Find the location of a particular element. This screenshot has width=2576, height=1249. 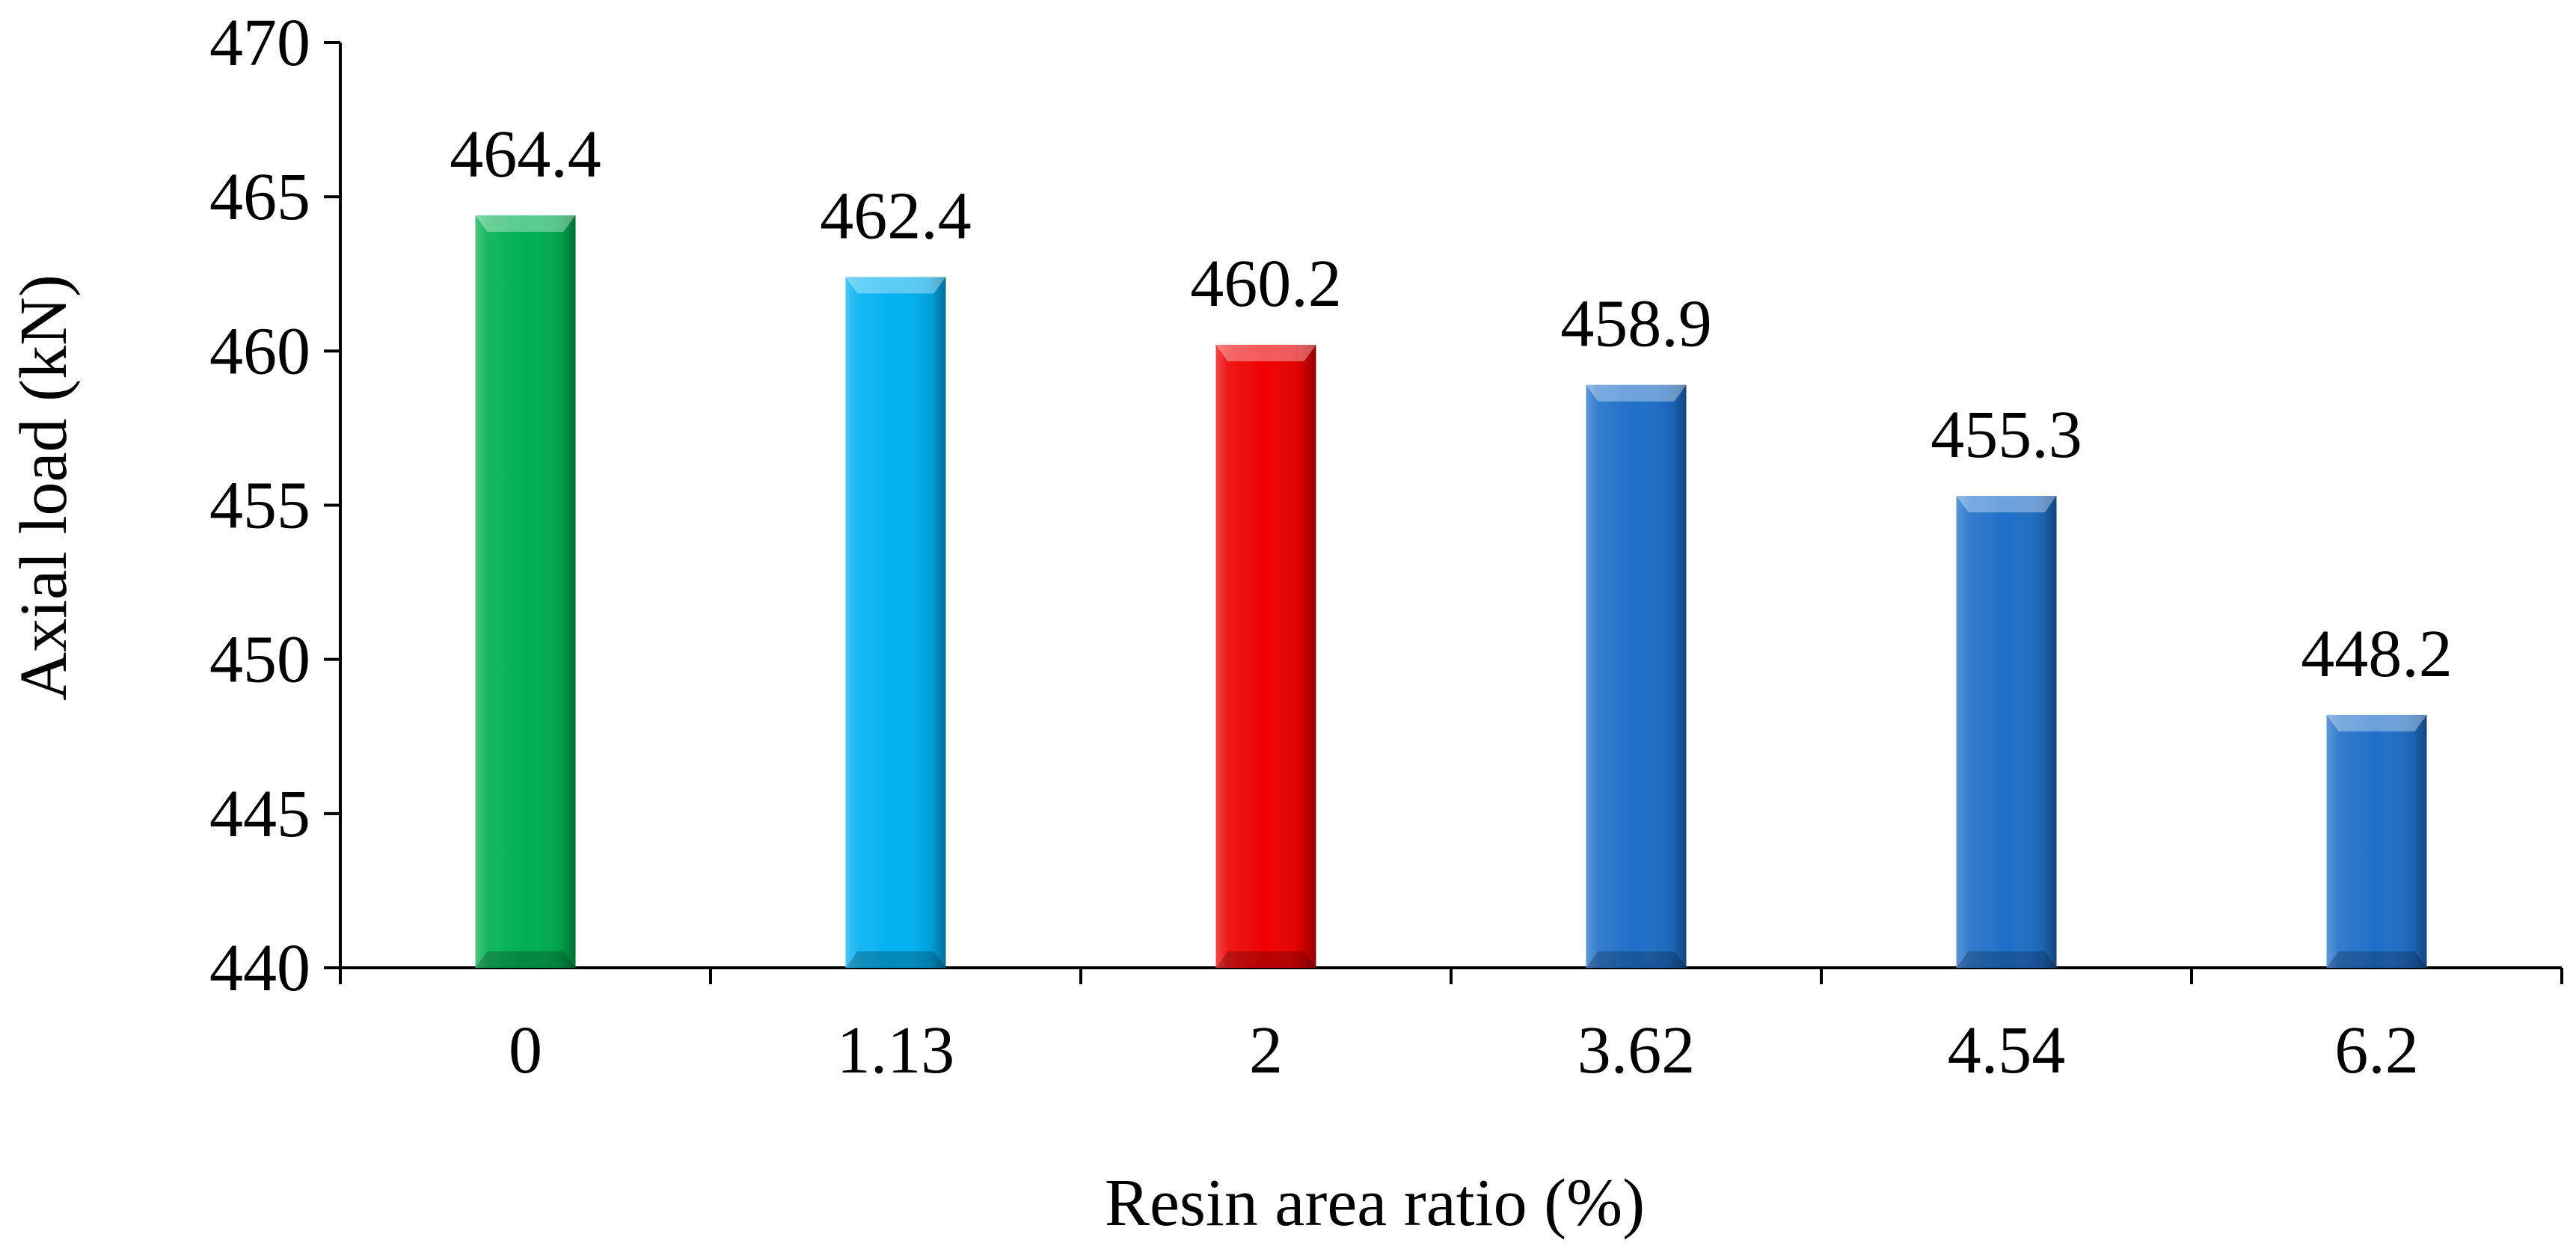

x-tick-label: 3.62 is located at coordinates (1636, 1050).